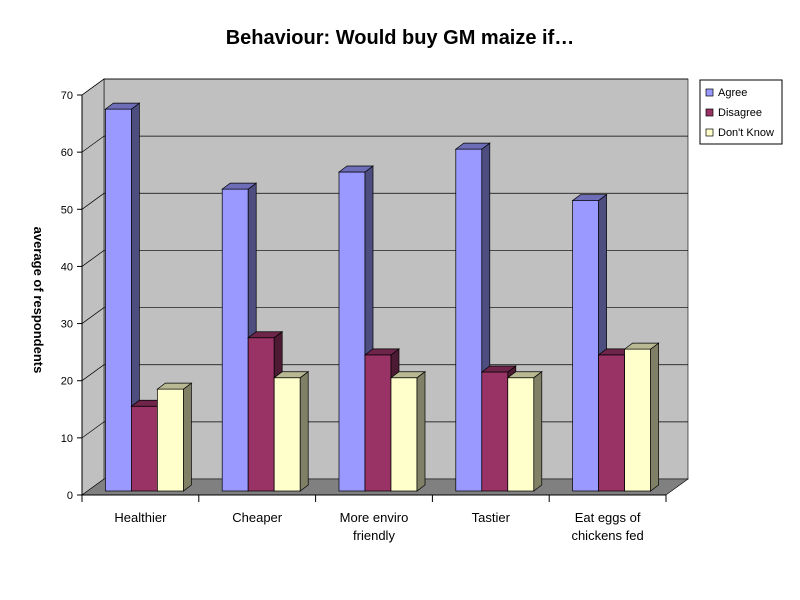  Describe the element at coordinates (746, 133) in the screenshot. I see `legend-label: Don't Know` at that location.